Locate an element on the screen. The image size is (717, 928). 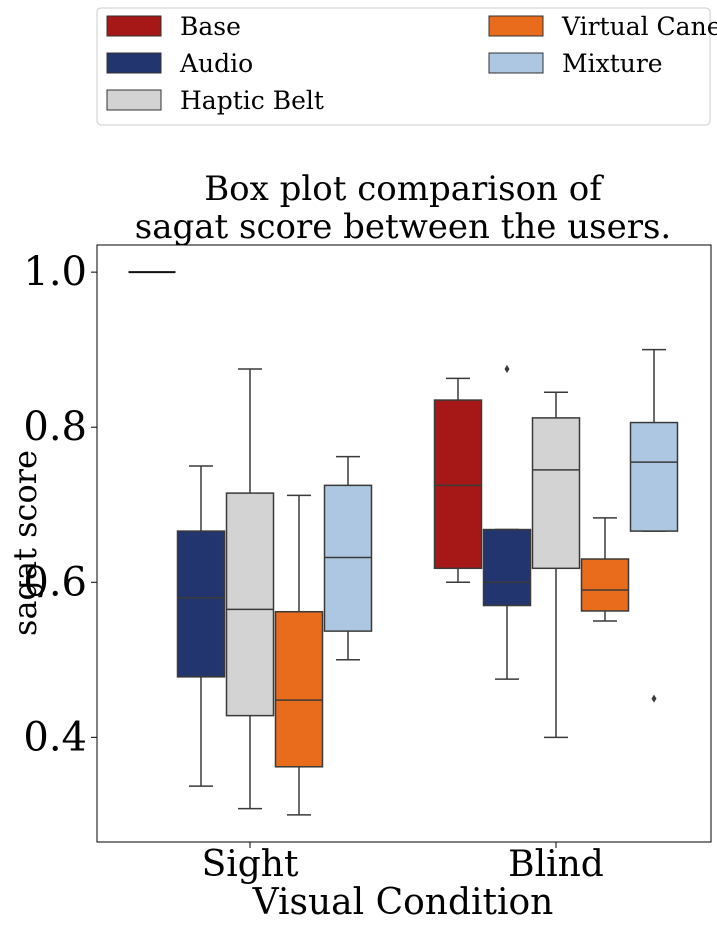
legend-swatch-haptic-belt is located at coordinates (134, 100).